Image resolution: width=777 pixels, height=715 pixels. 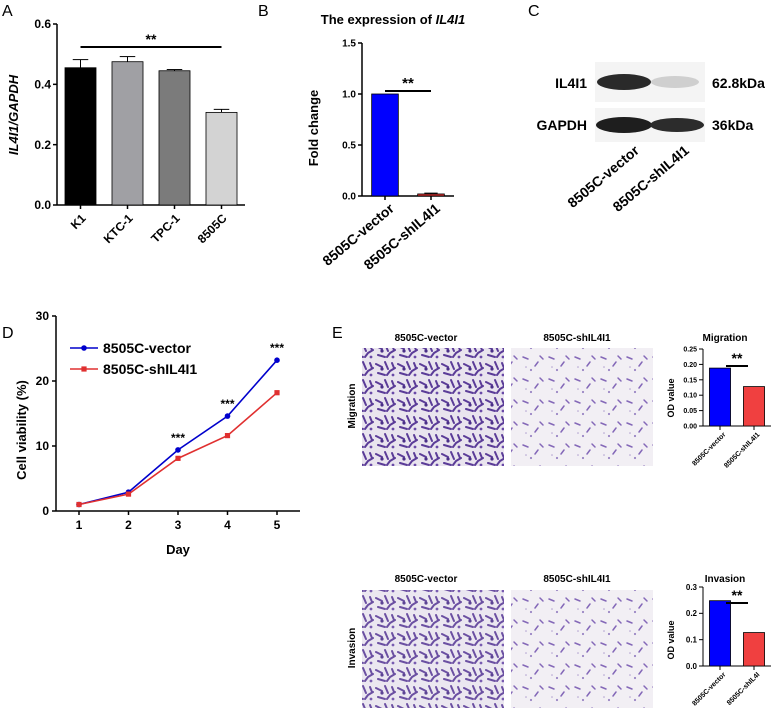 I want to click on blot-size-il4i1: 62.8kDa, so click(x=738, y=83).